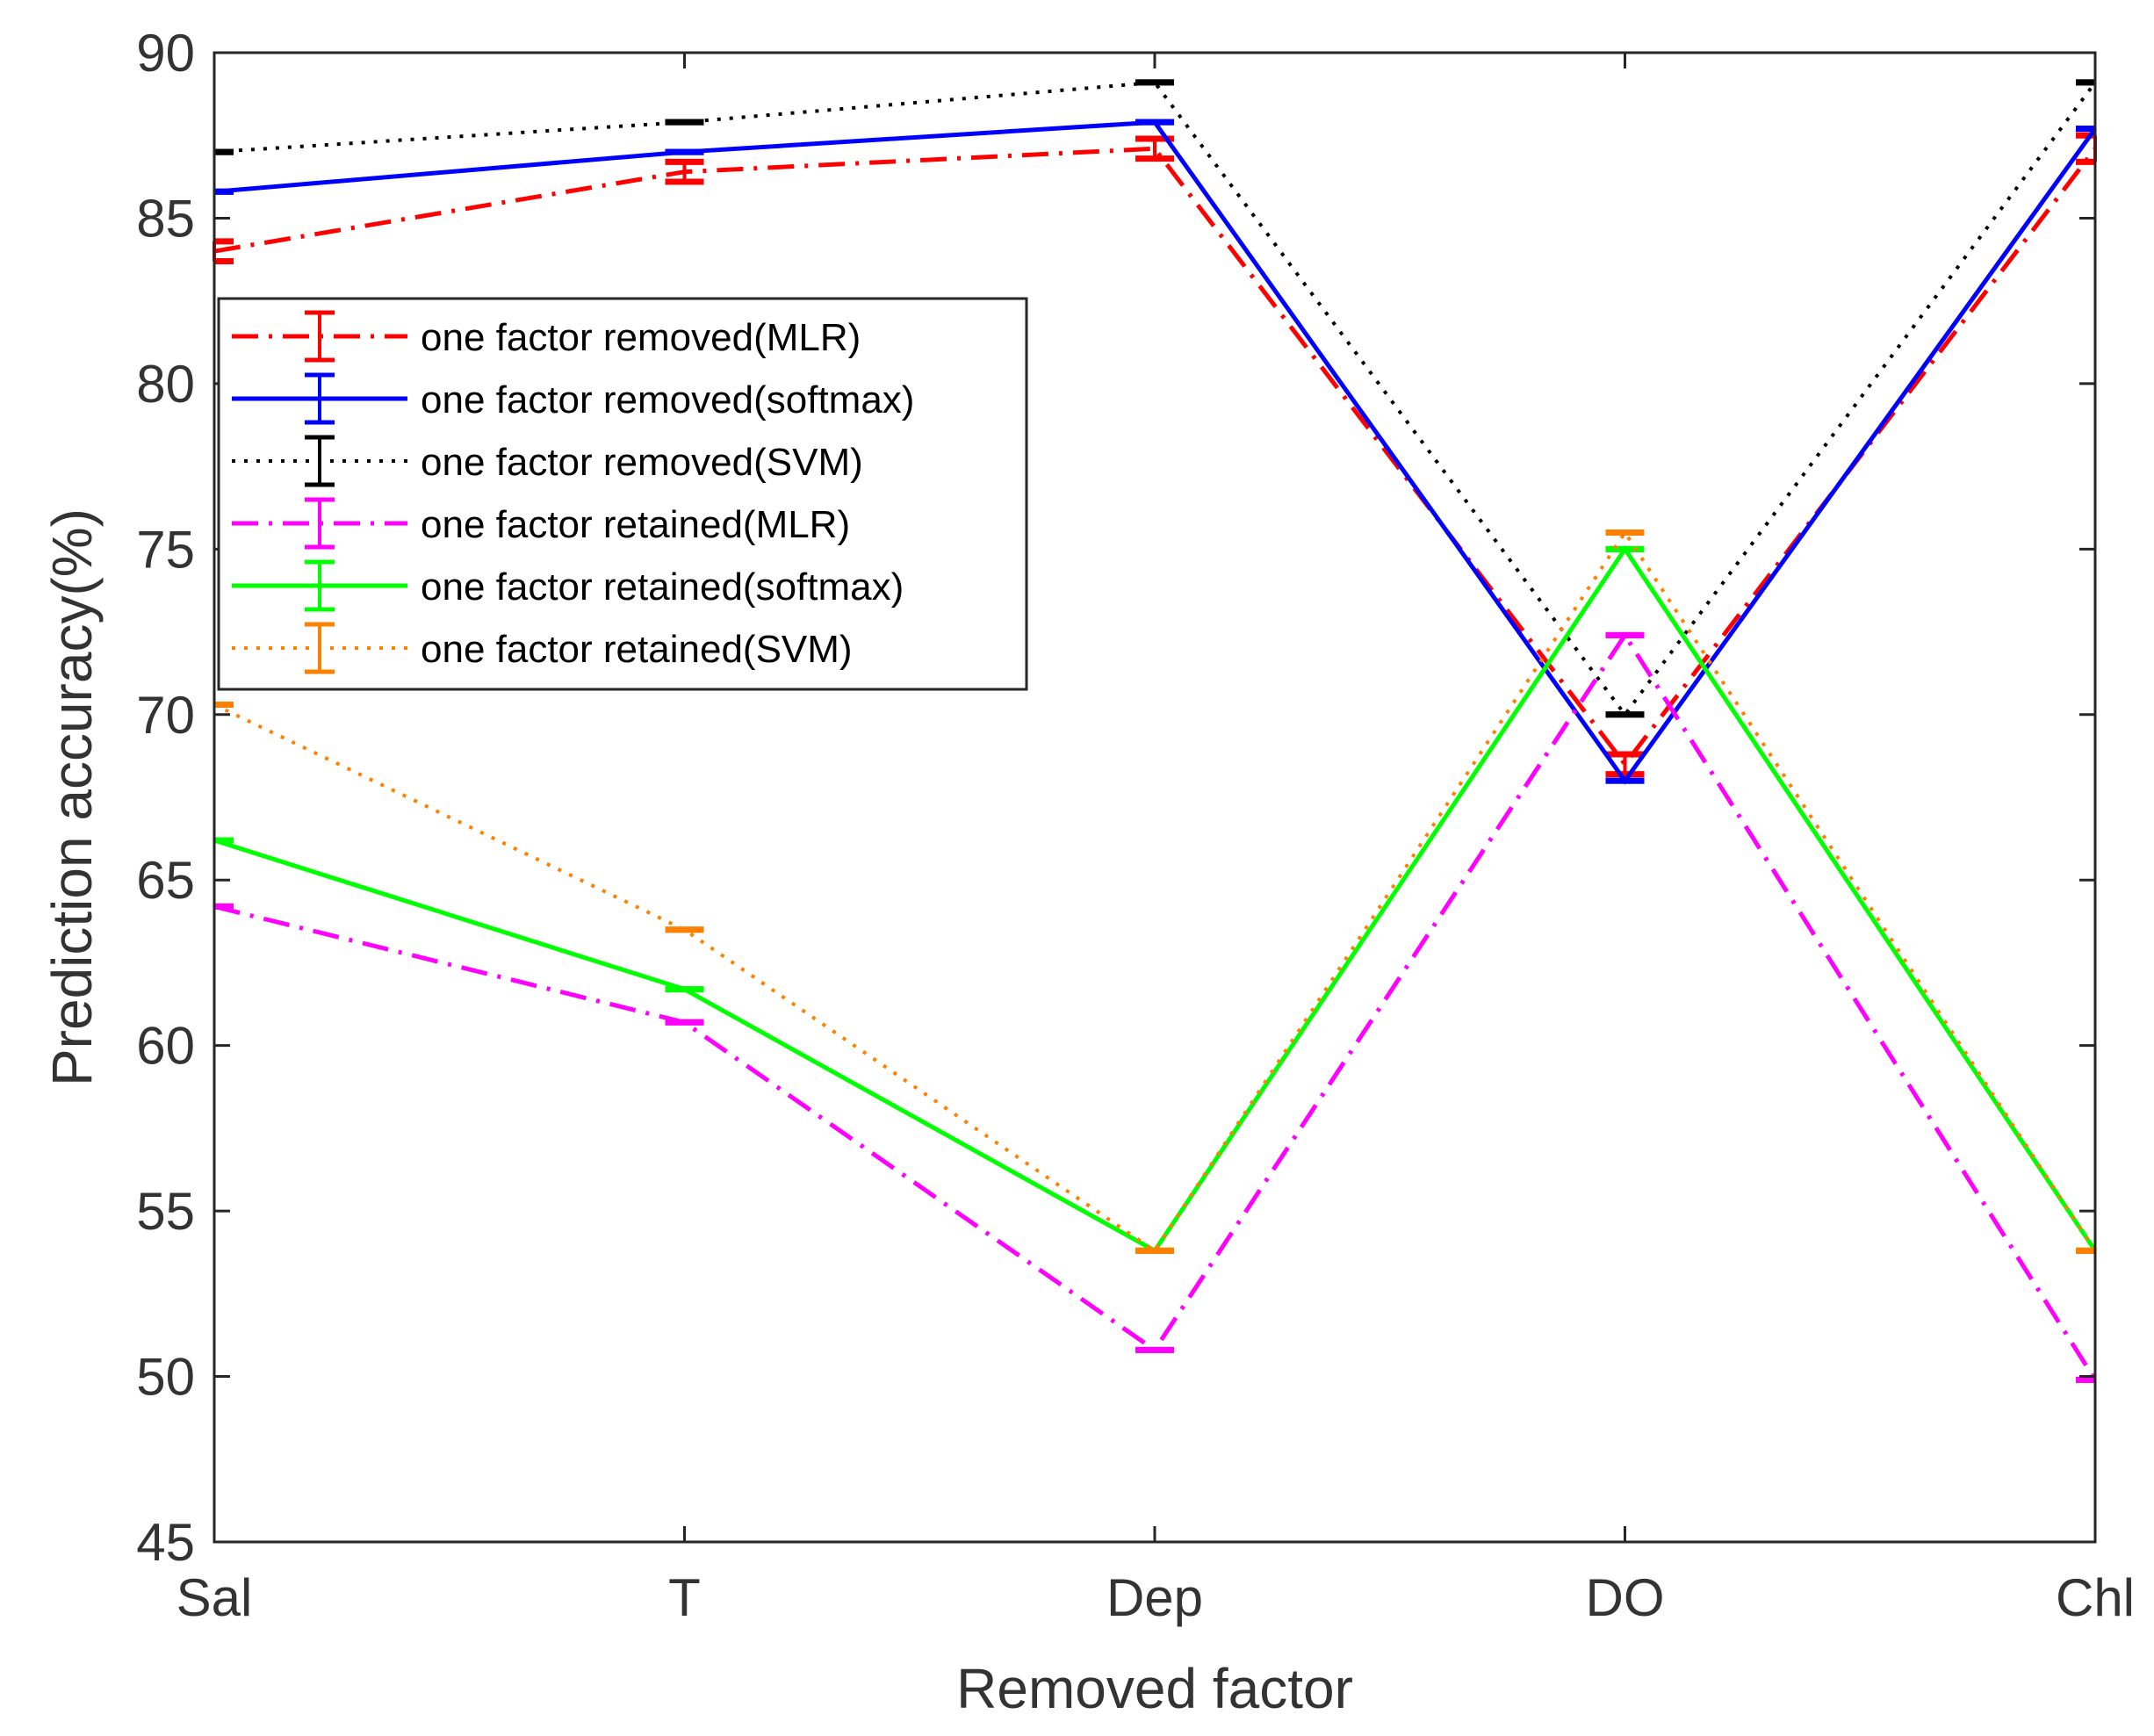 This screenshot has height=1736, width=2154. What do you see at coordinates (684, 1598) in the screenshot?
I see `x-tick-label: T` at bounding box center [684, 1598].